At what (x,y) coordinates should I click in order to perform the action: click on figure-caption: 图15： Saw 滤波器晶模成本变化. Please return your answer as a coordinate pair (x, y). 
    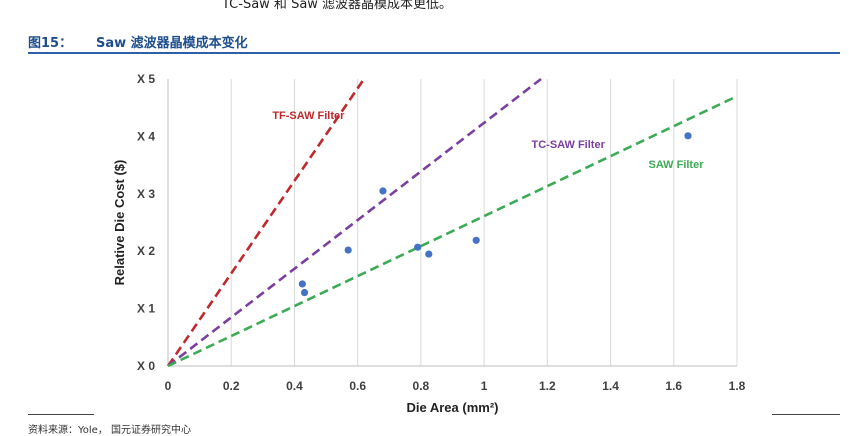
    Looking at the image, I should click on (138, 41).